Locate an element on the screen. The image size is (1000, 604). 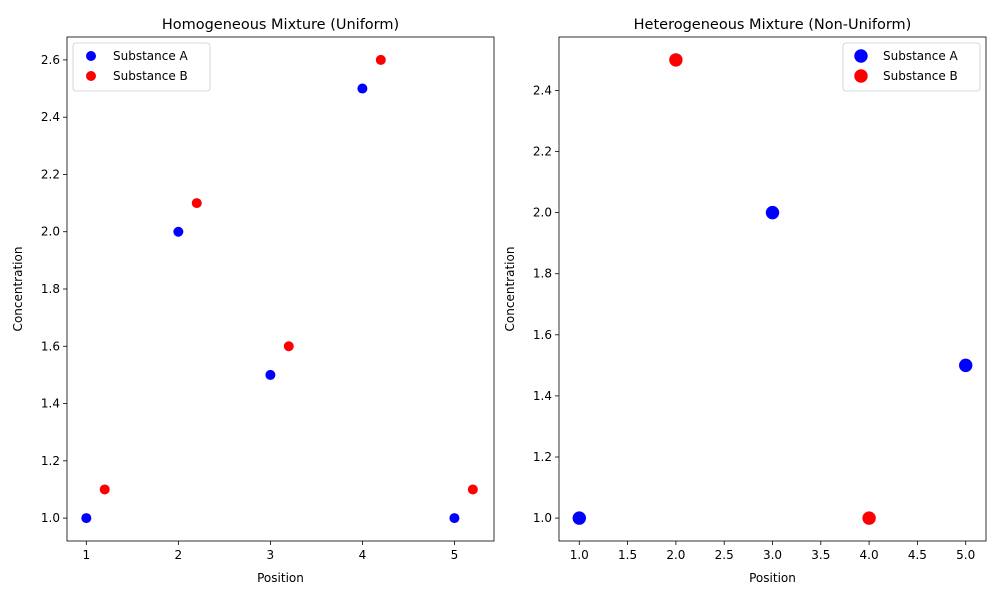
x-tick-label: 2.5 is located at coordinates (724, 555).